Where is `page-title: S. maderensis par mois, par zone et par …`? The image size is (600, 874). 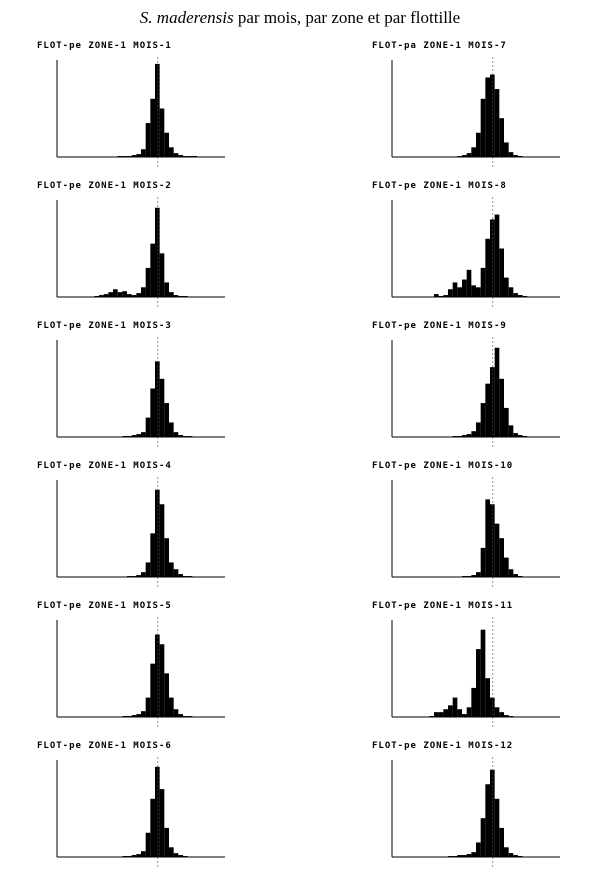
page-title: S. maderensis par mois, par zone et par … is located at coordinates (300, 18).